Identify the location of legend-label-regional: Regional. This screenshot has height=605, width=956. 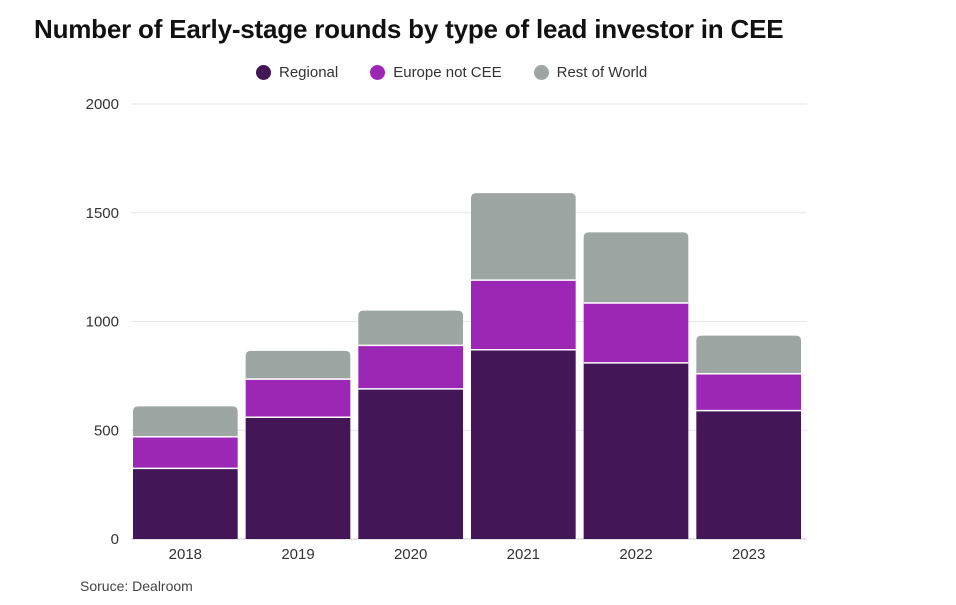
(309, 72).